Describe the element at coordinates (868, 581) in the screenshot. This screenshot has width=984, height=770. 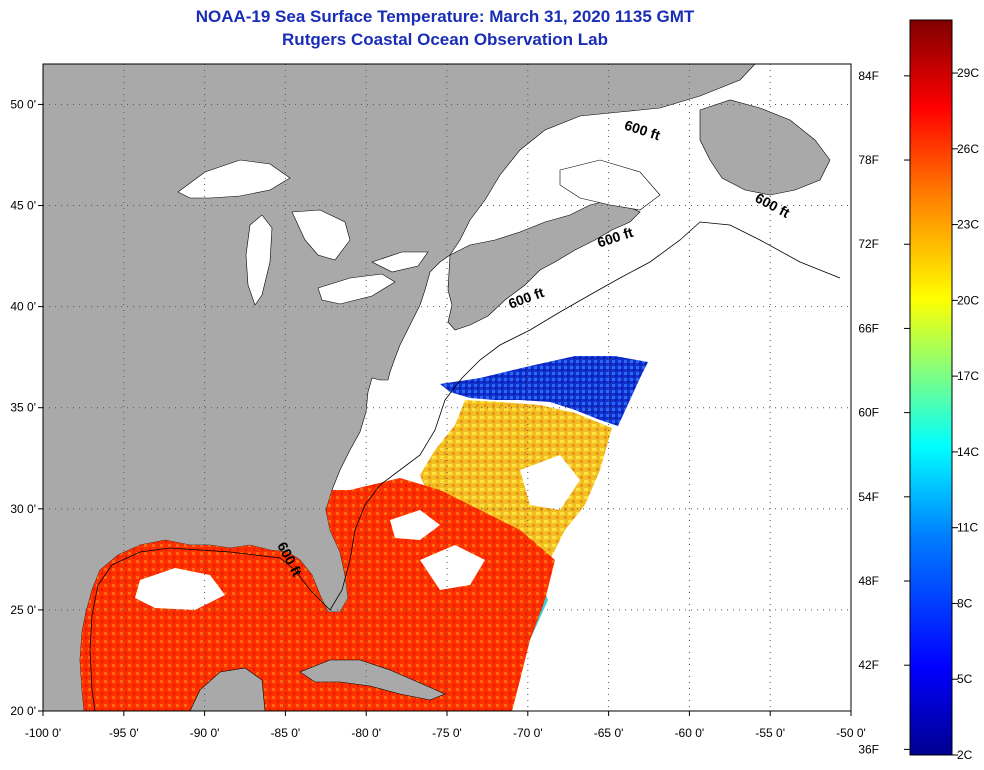
I see `colorbar-f-label: 48F` at that location.